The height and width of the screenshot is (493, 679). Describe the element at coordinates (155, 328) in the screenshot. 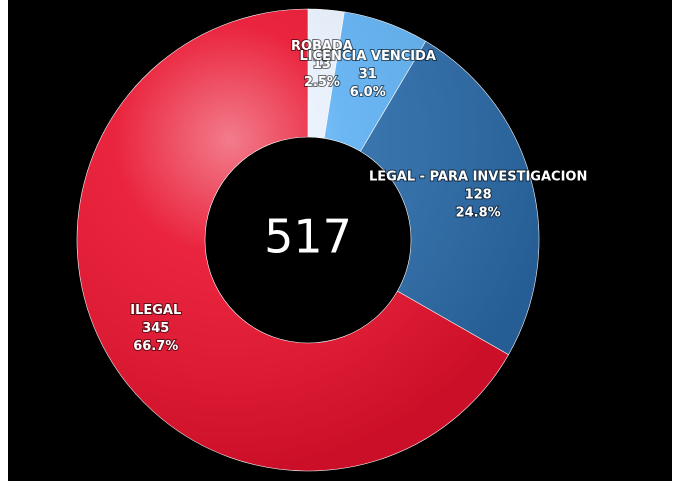

I see `slice-label-value: 345` at that location.